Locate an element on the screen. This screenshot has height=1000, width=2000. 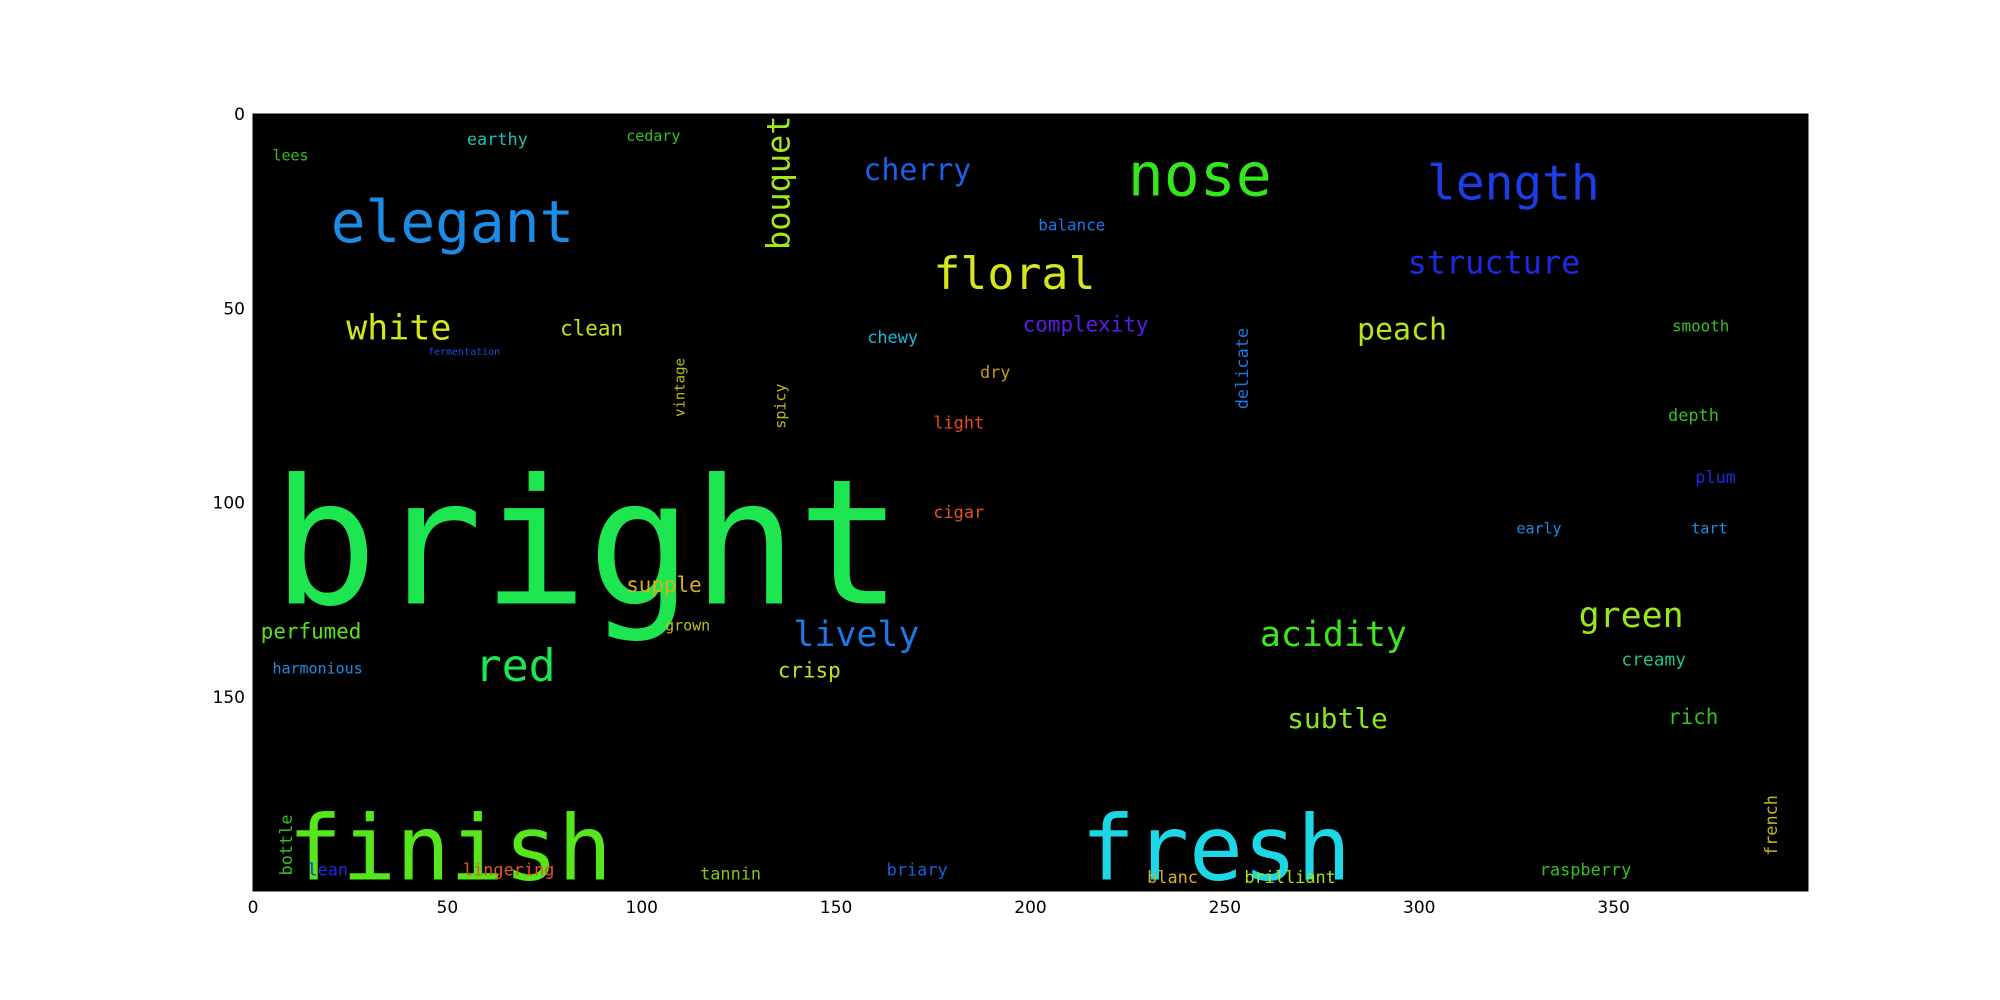
x-tick-label: 0 is located at coordinates (253, 908).